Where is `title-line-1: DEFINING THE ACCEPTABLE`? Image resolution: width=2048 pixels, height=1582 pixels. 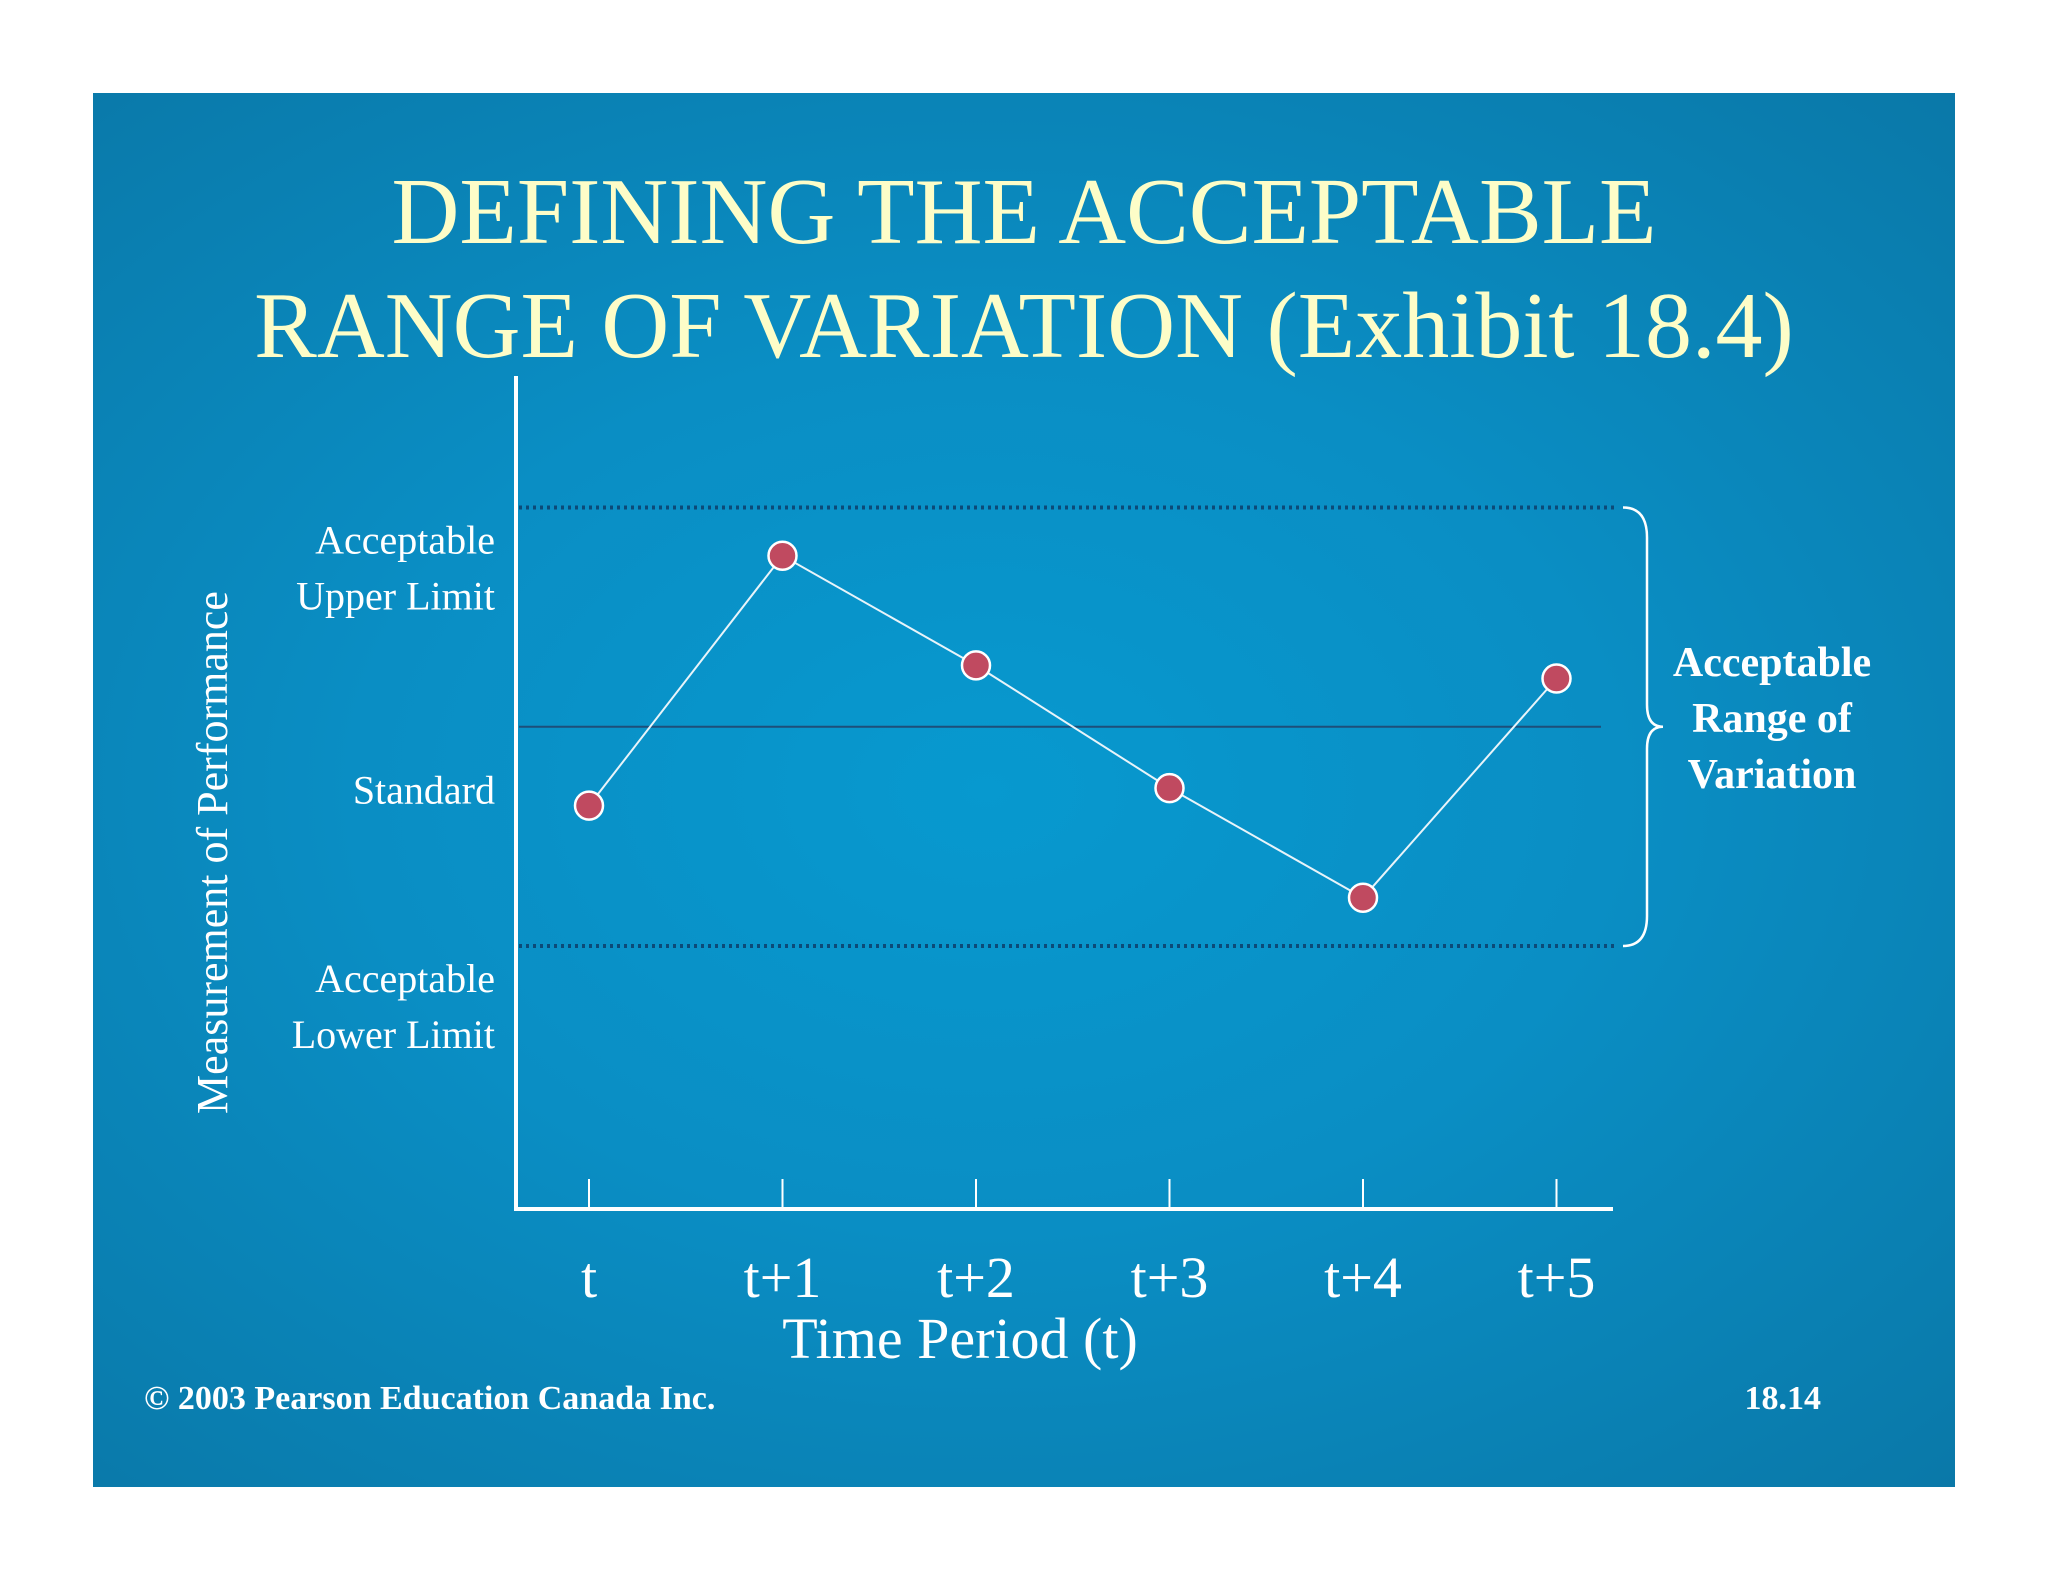
title-line-1: DEFINING THE ACCEPTABLE is located at coordinates (1024, 212).